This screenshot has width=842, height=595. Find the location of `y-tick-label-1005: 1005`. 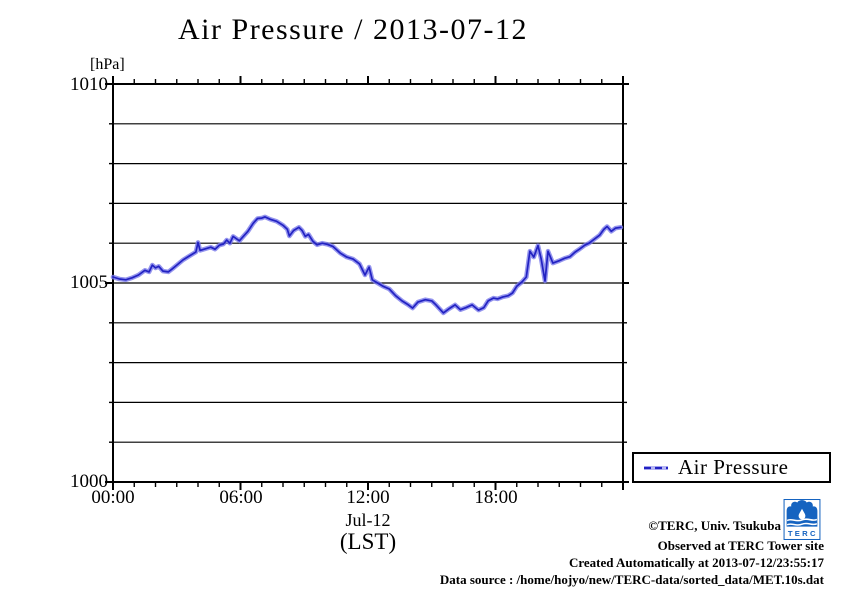

y-tick-label-1005: 1005 is located at coordinates (89, 282).